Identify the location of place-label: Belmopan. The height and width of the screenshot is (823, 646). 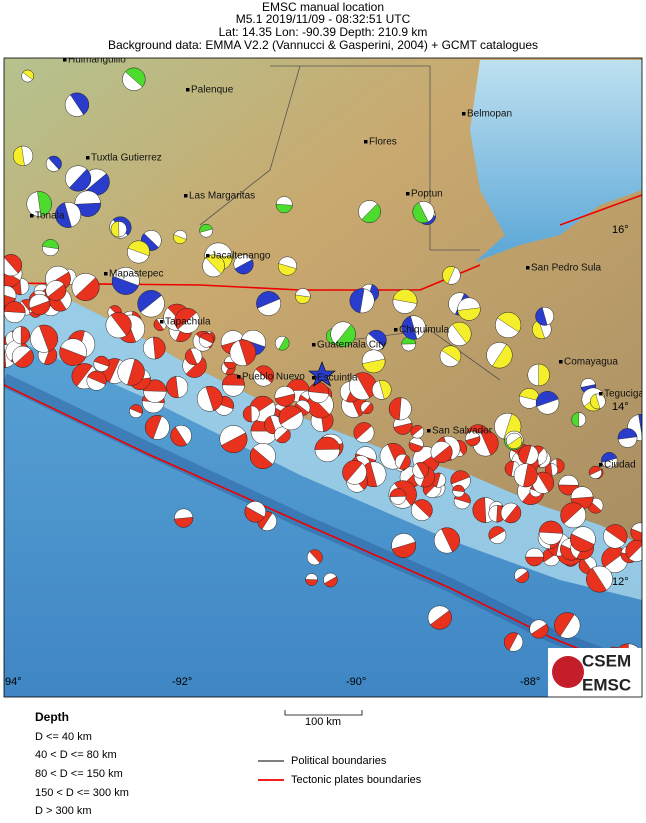
(489, 114).